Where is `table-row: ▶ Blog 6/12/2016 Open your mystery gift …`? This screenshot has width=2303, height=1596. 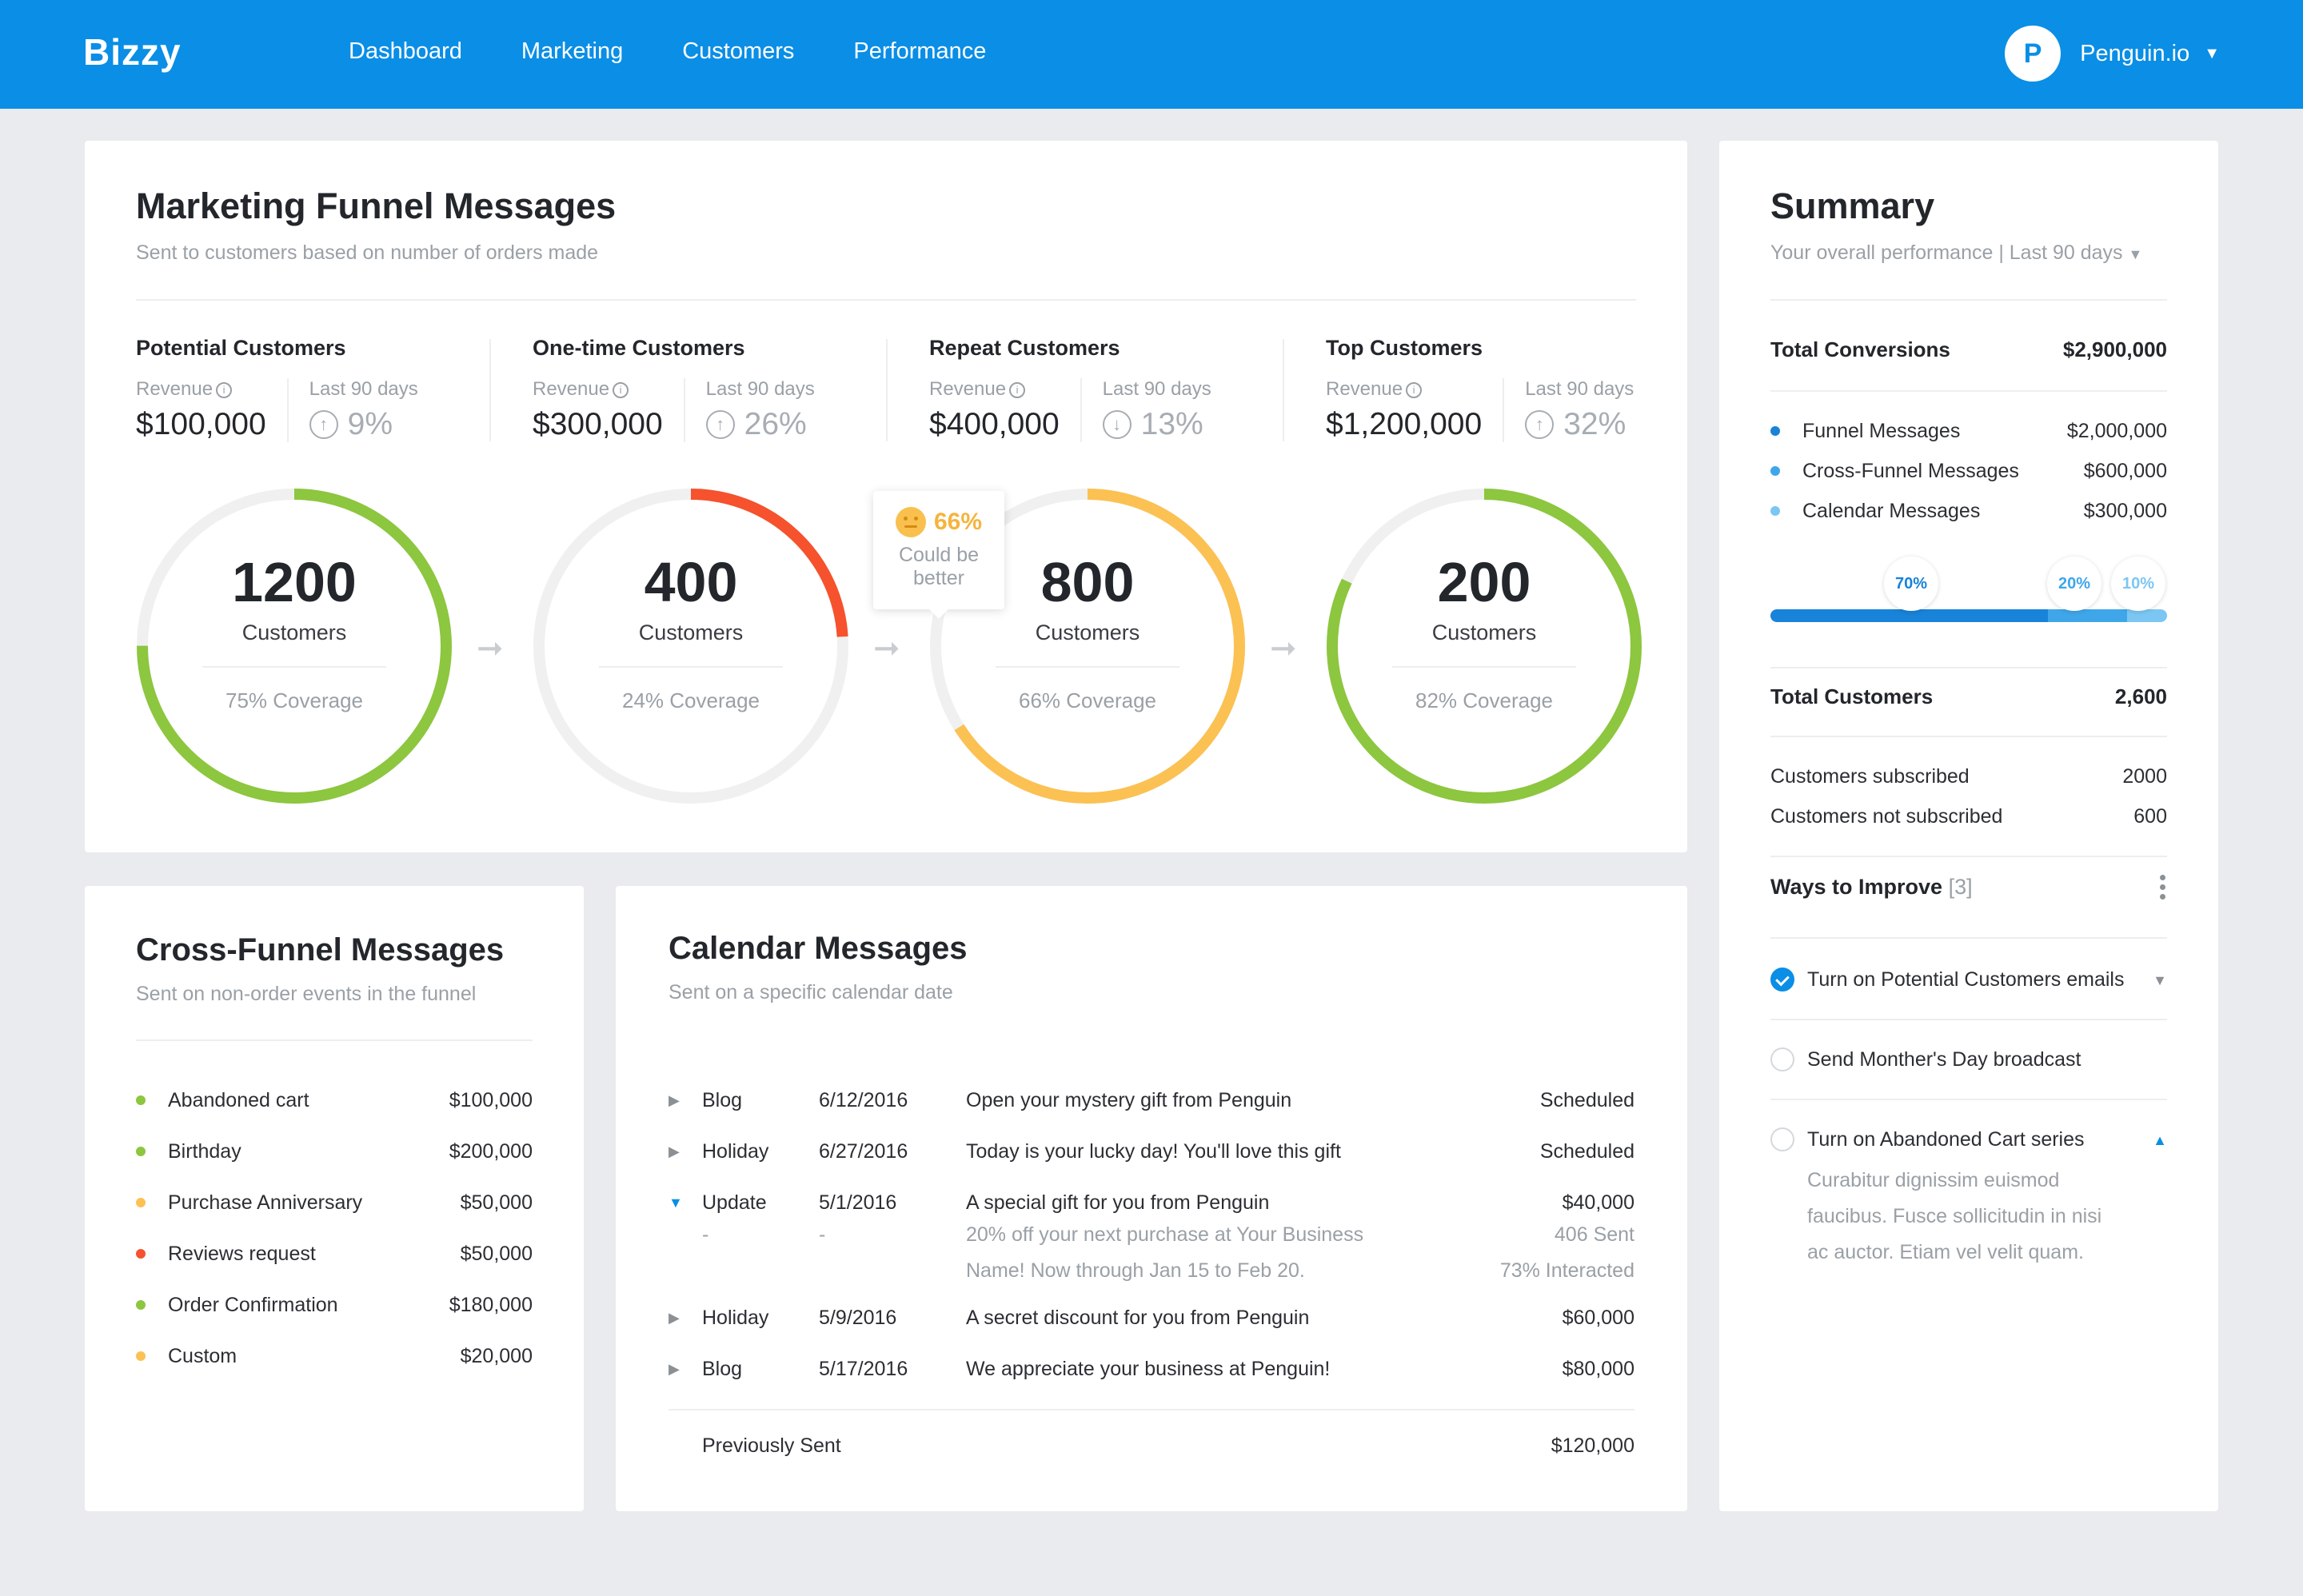
table-row: ▶ Blog 6/12/2016 Open your mystery gift … is located at coordinates (1151, 1100).